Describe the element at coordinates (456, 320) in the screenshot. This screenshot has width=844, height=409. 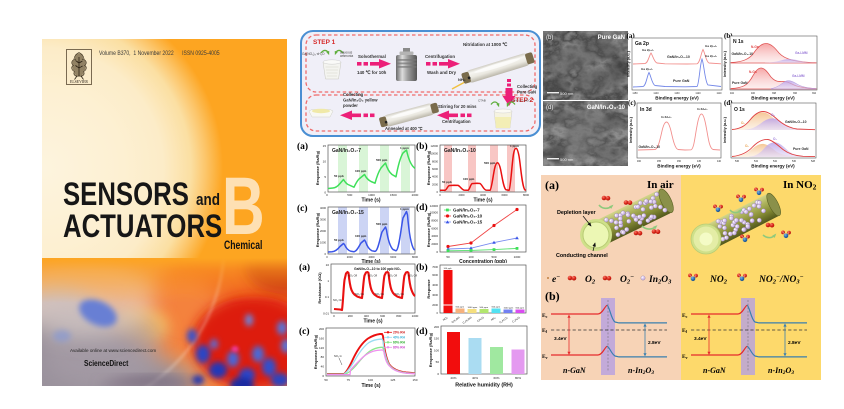
I see `svg-text: CH₃OH` at that location.